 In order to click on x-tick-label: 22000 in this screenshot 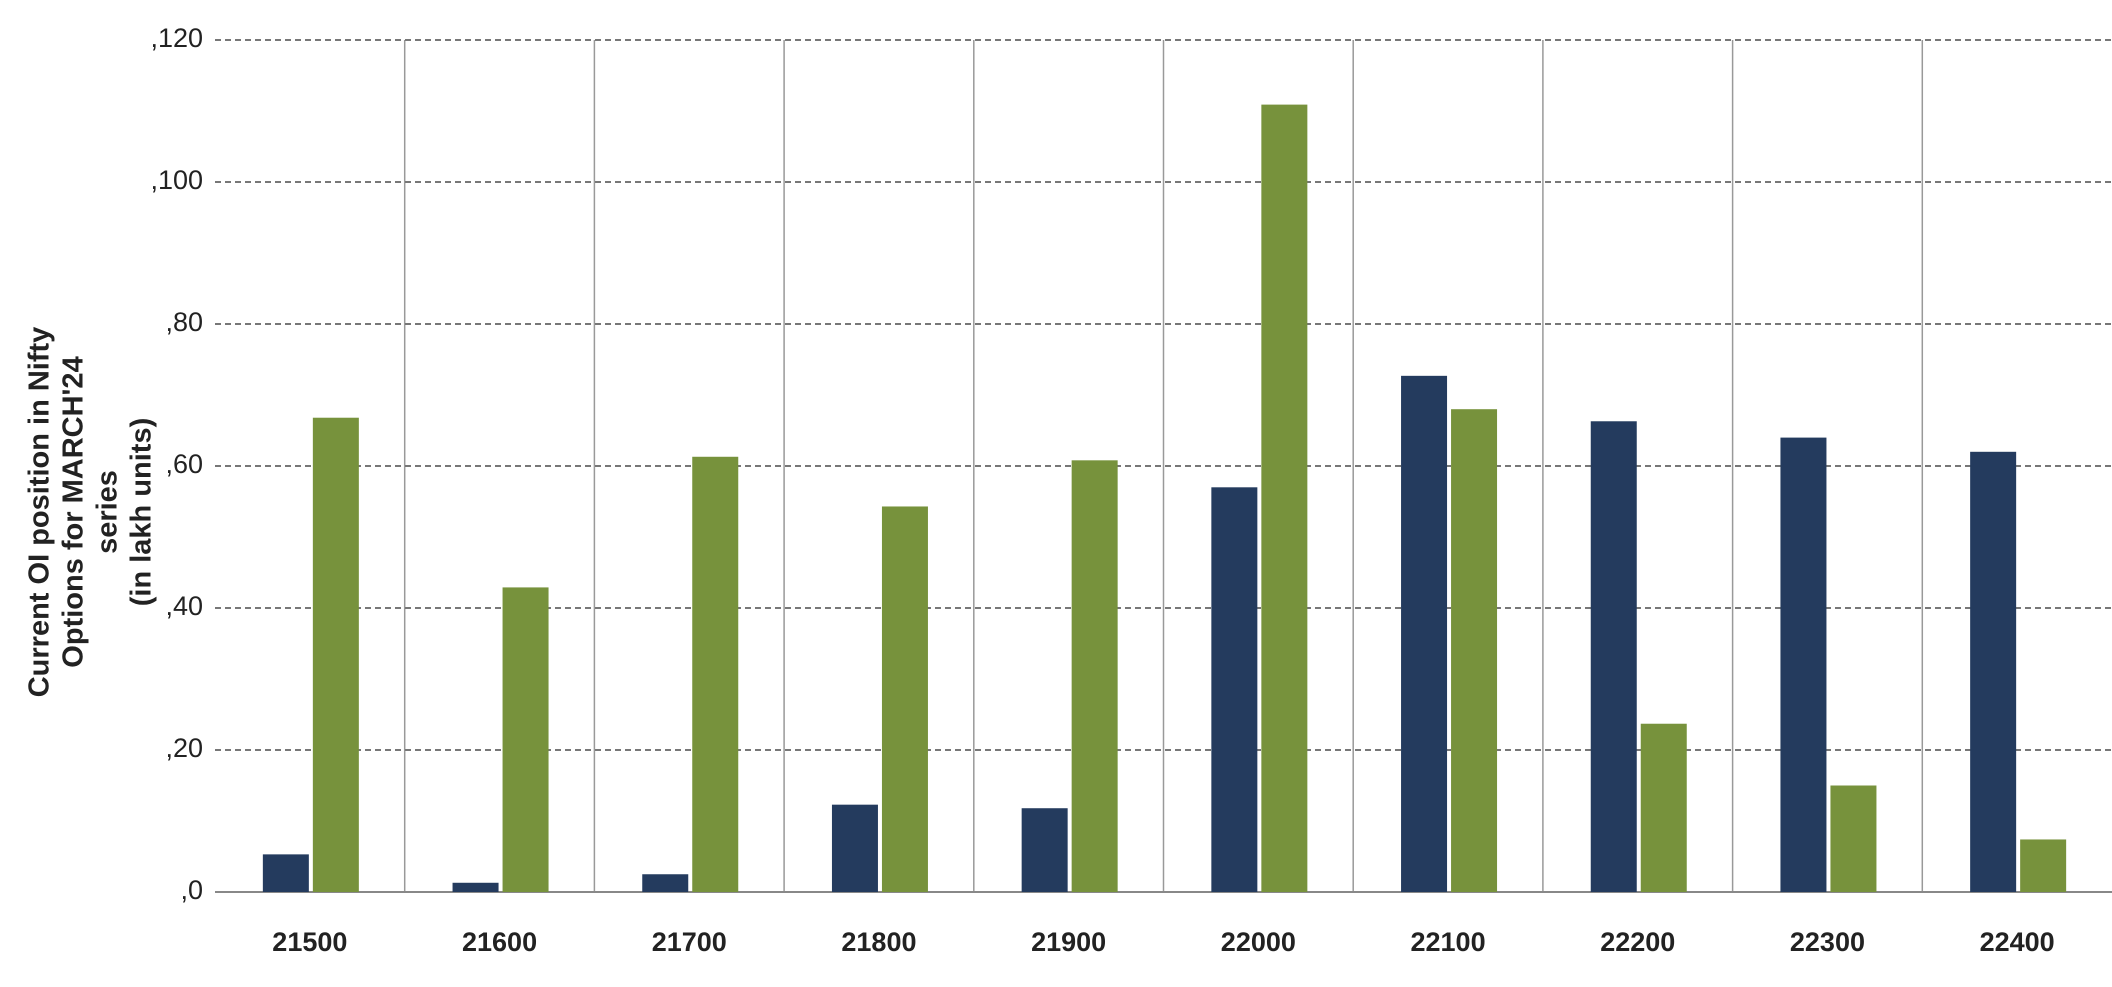, I will do `click(1258, 942)`.